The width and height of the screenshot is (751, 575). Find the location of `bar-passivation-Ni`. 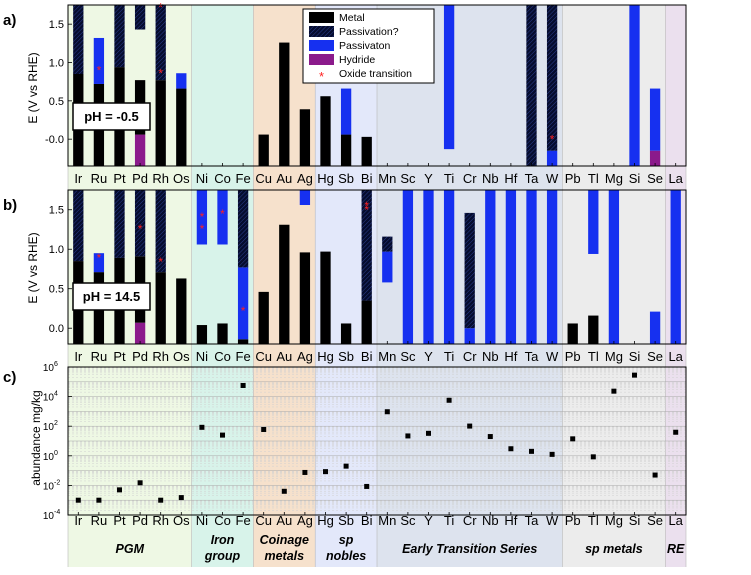

bar-passivation-Ni is located at coordinates (202, 217).